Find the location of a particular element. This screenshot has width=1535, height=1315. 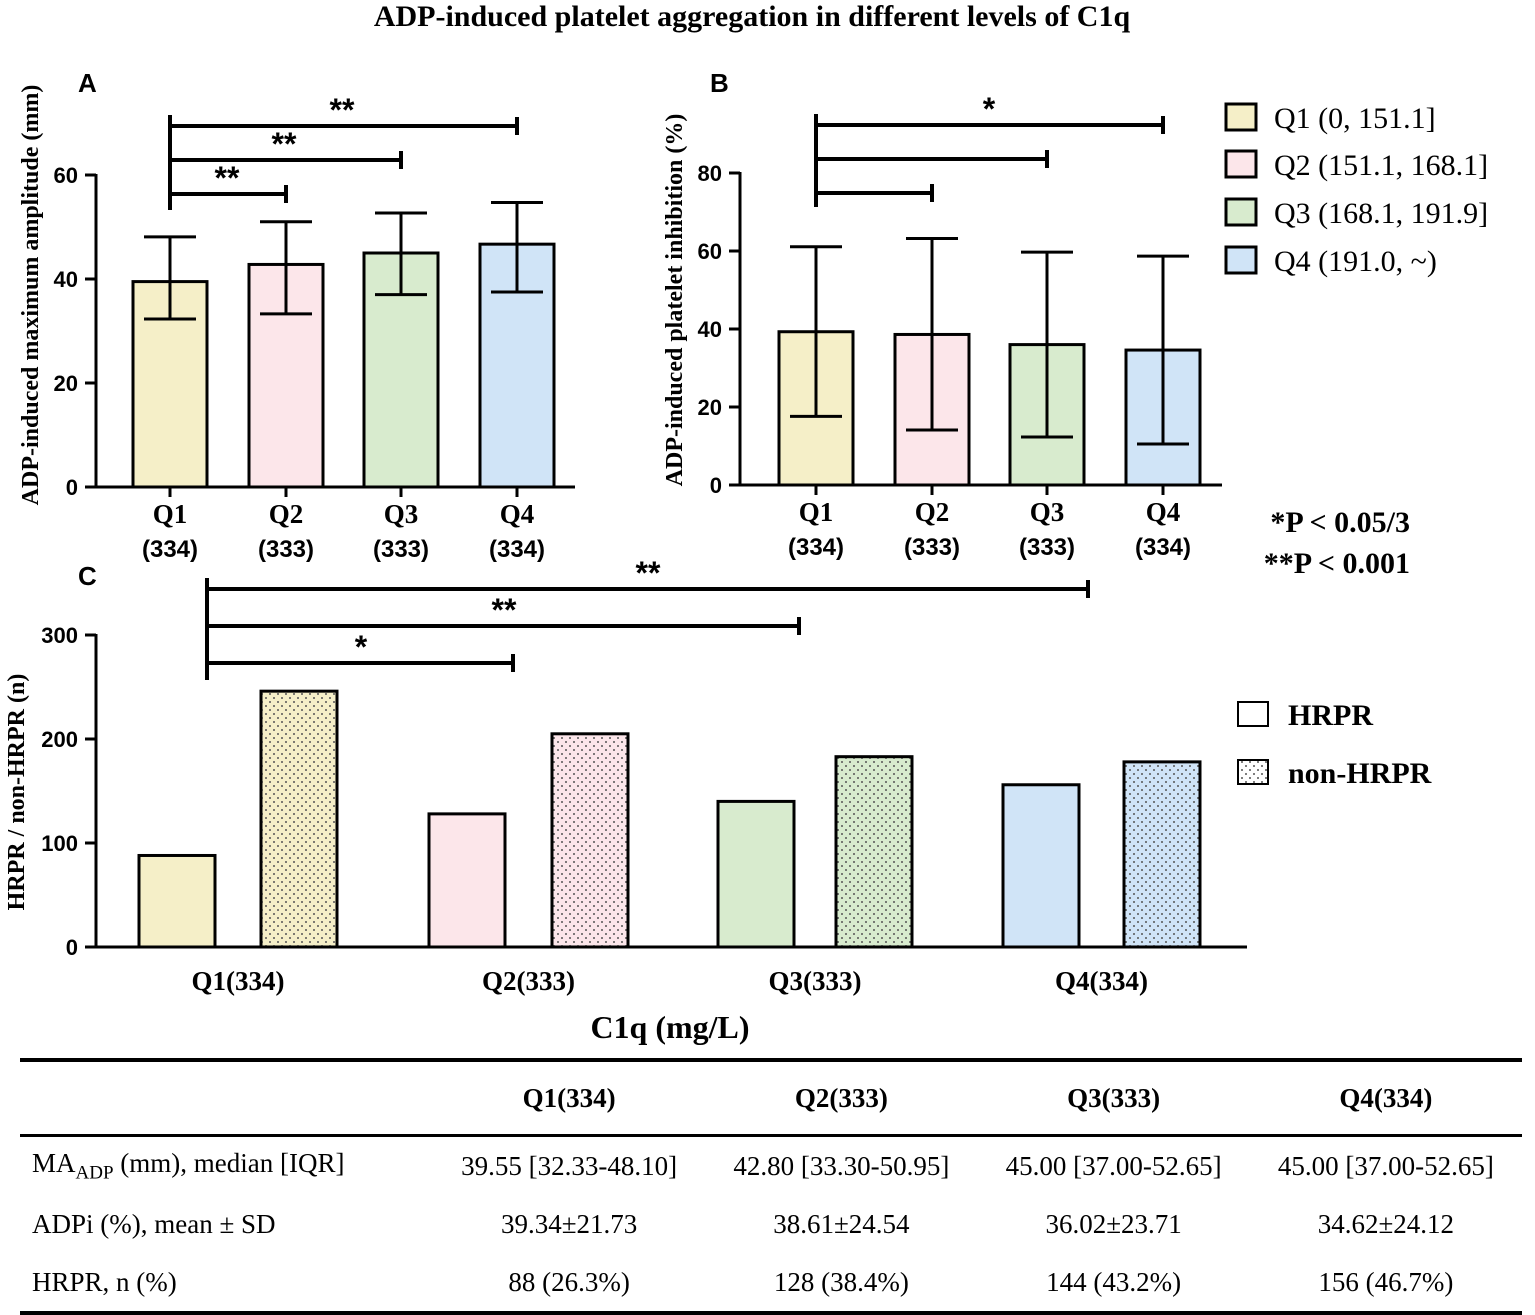

row-label-ma-sub: ADP is located at coordinates (94, 1173).